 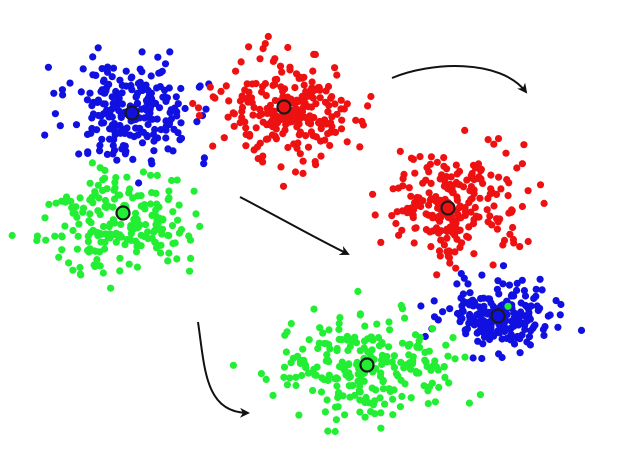 I want to click on green-cluster-moved, so click(x=370, y=361).